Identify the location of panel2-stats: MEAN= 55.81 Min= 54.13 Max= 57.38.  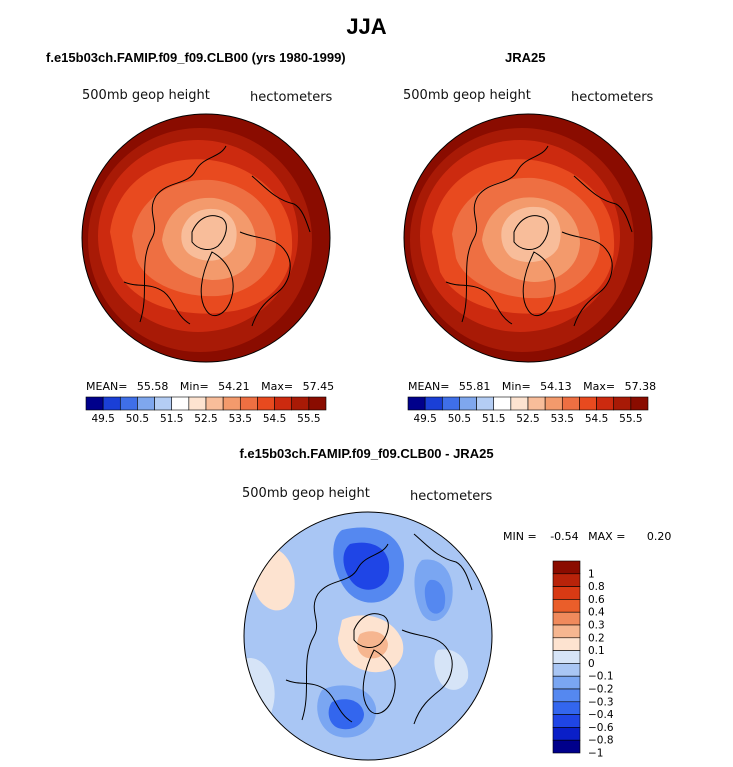
(532, 386).